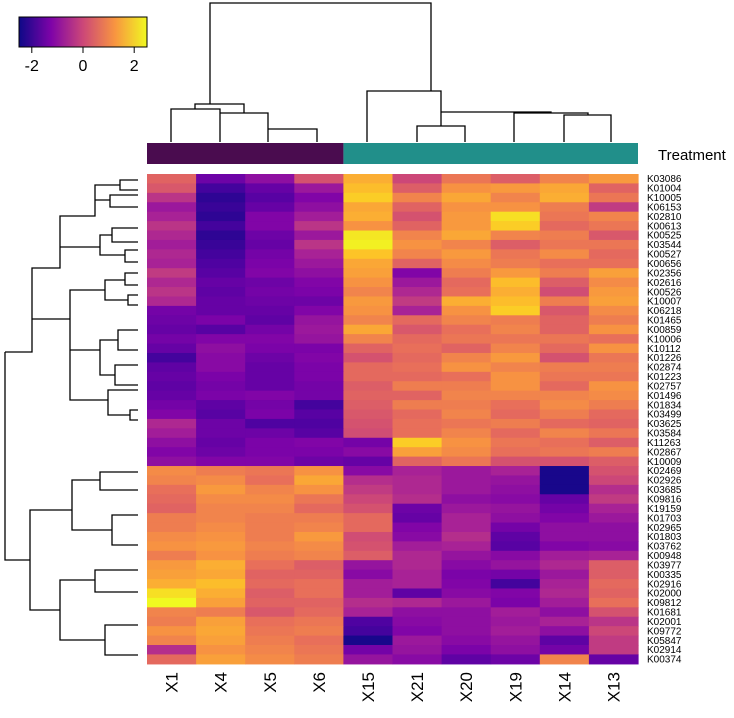  Describe the element at coordinates (664, 452) in the screenshot. I see `row-label: K02867` at that location.